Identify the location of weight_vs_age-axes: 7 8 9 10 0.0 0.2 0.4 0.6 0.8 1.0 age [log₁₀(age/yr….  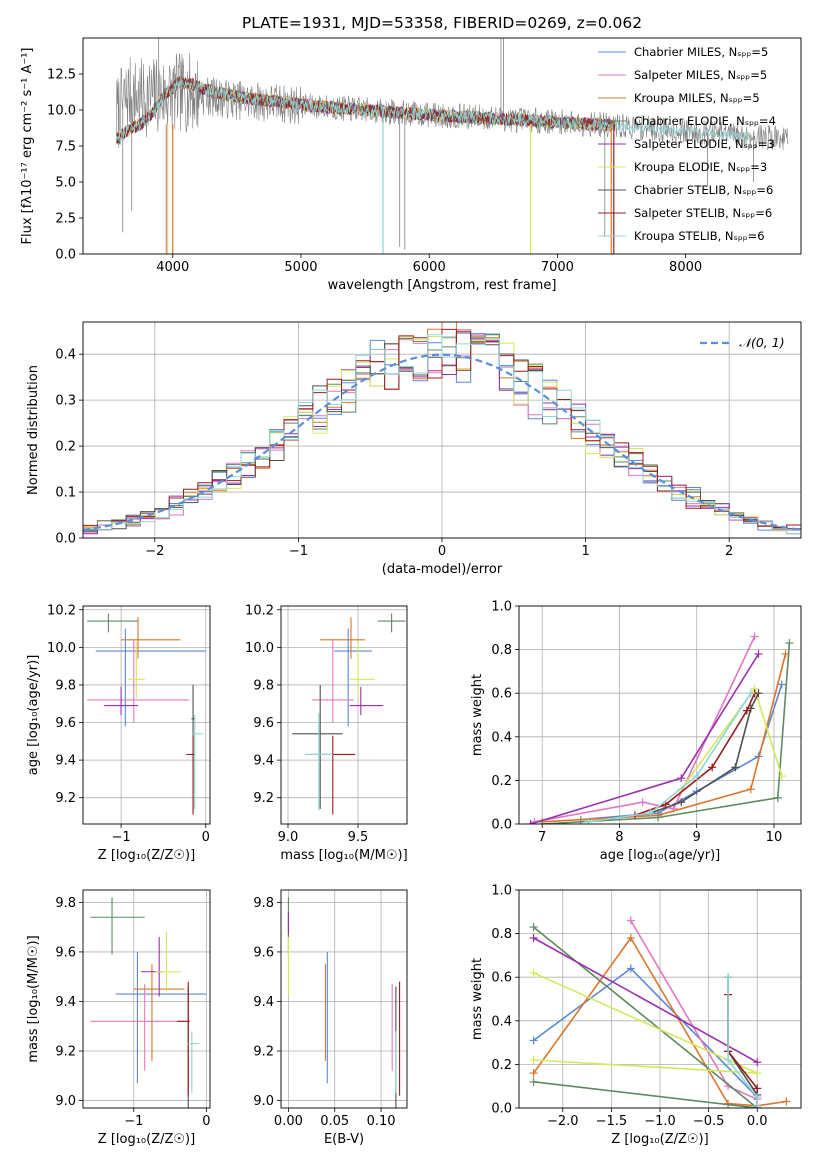
(636, 731).